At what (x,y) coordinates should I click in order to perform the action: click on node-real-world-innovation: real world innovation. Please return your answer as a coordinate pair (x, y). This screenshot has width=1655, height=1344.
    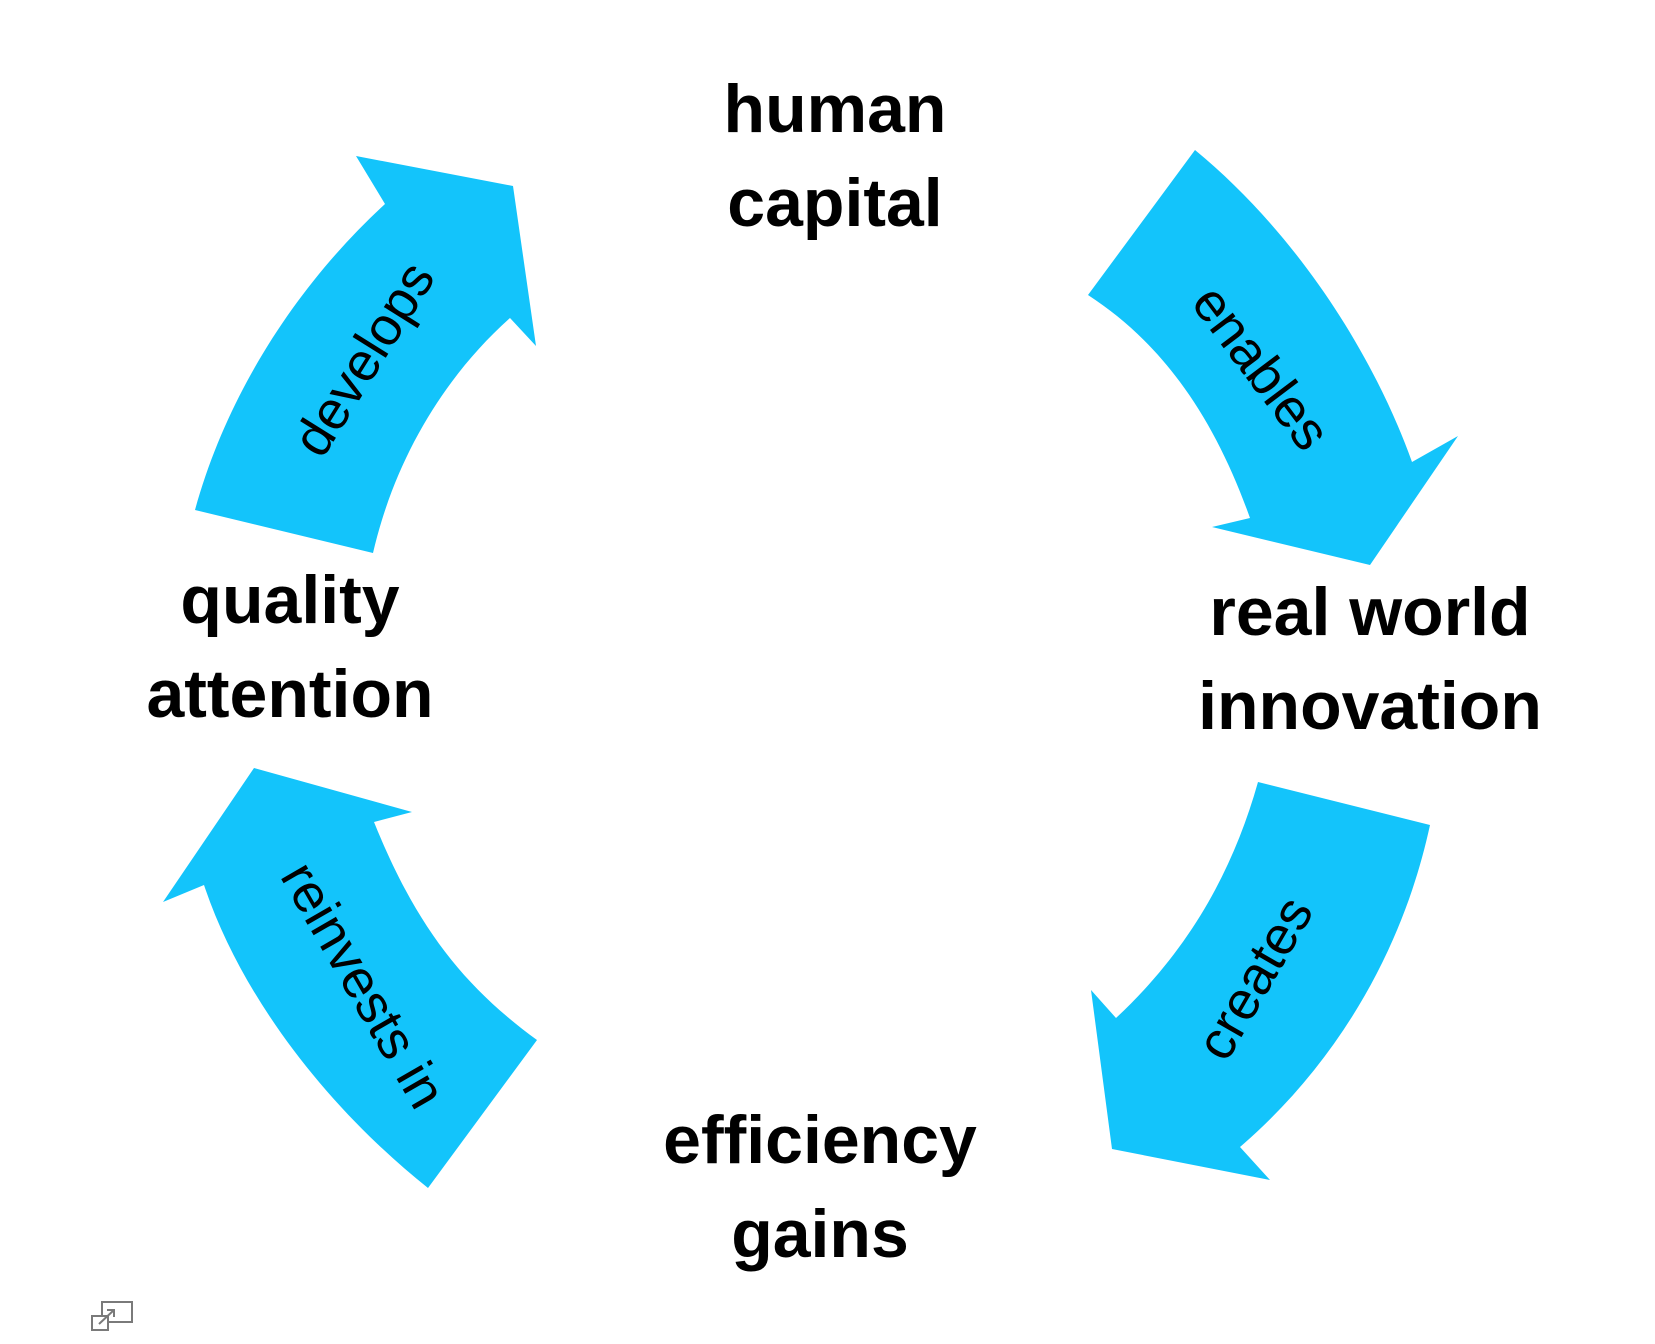
    Looking at the image, I should click on (1370, 659).